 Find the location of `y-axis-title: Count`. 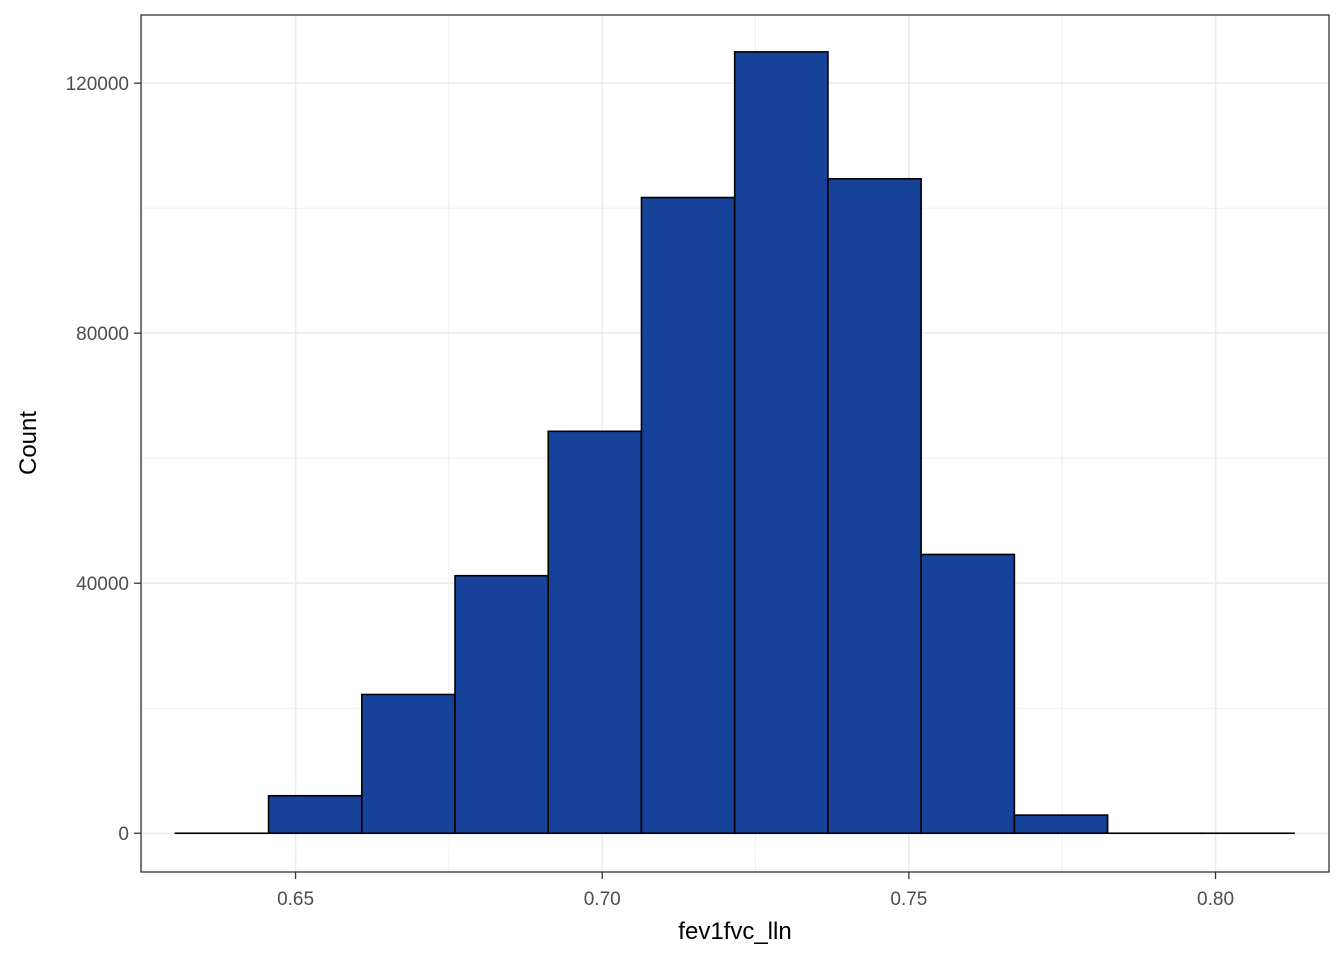

y-axis-title: Count is located at coordinates (28, 443).